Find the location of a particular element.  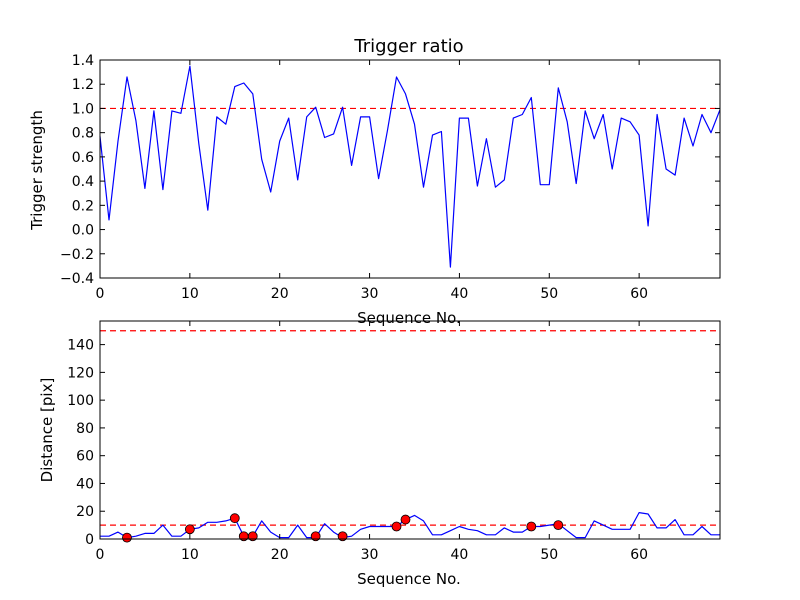

y-tick-label: 1.0 is located at coordinates (83, 109).